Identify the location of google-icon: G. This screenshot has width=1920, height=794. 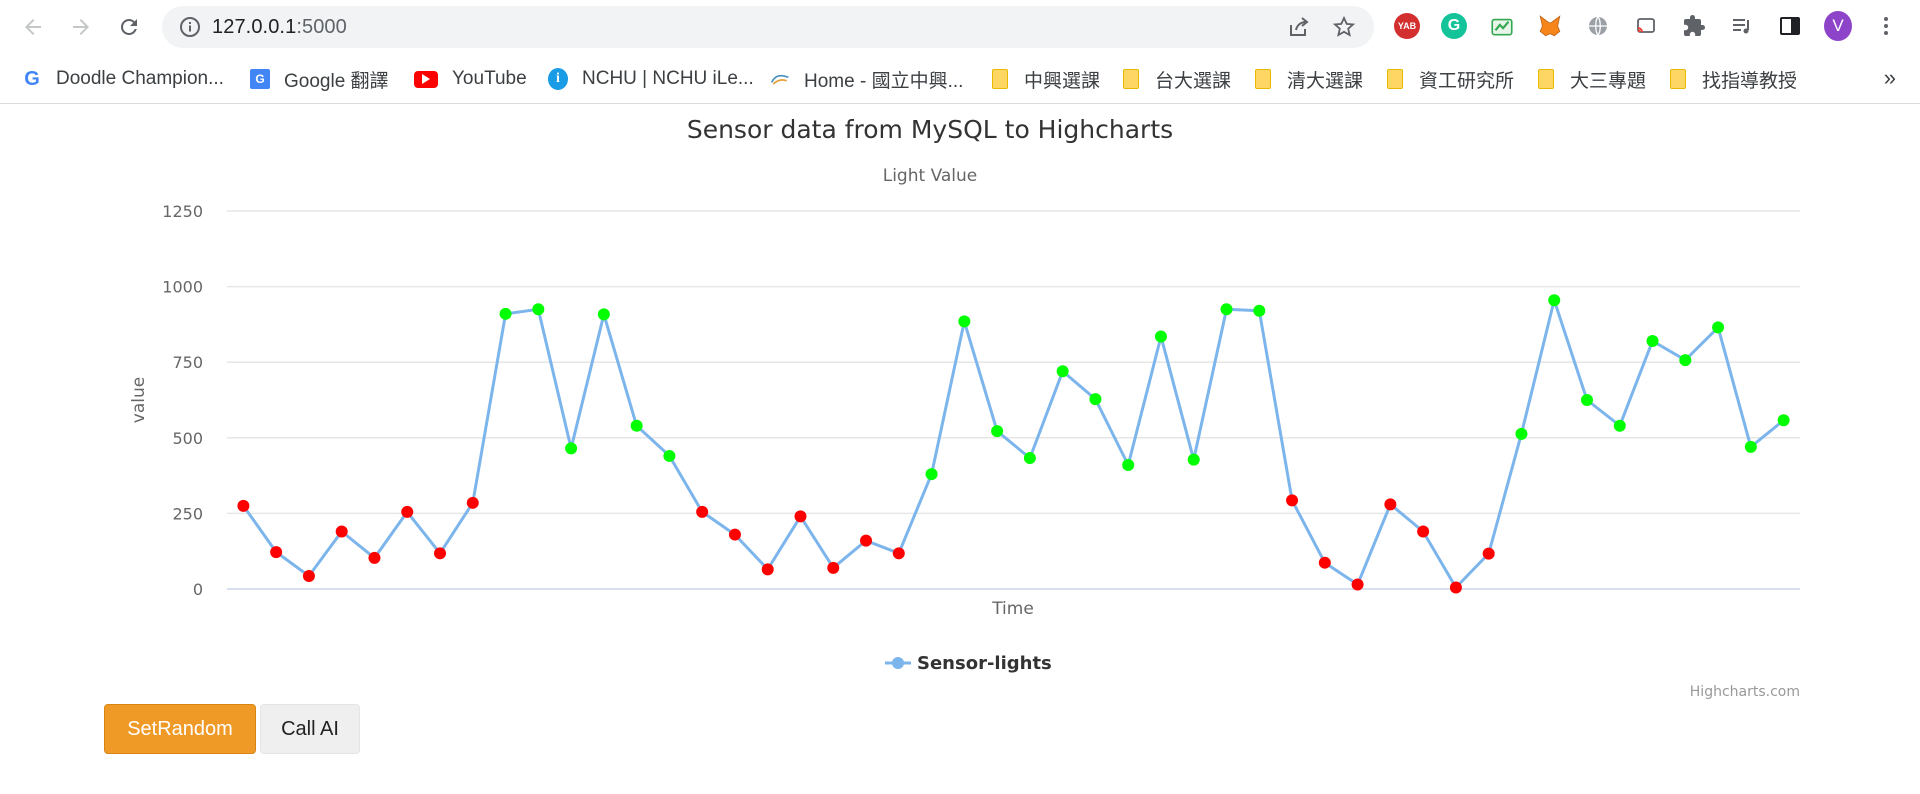
(32, 78).